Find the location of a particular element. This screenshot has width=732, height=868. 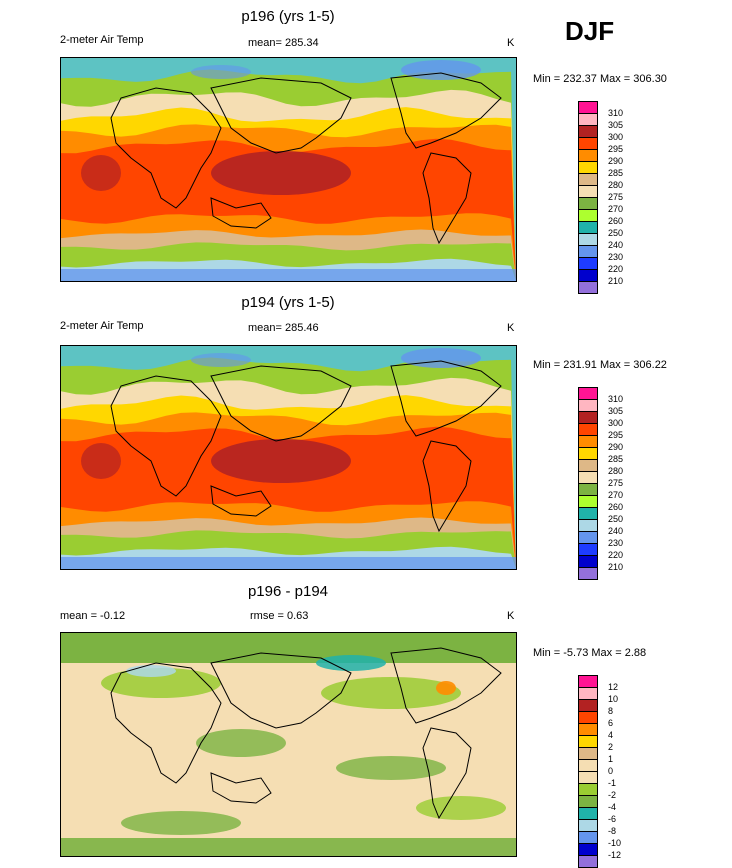

panel-3-minmax: Min = -5.73 Max = 2.88 is located at coordinates (590, 653).